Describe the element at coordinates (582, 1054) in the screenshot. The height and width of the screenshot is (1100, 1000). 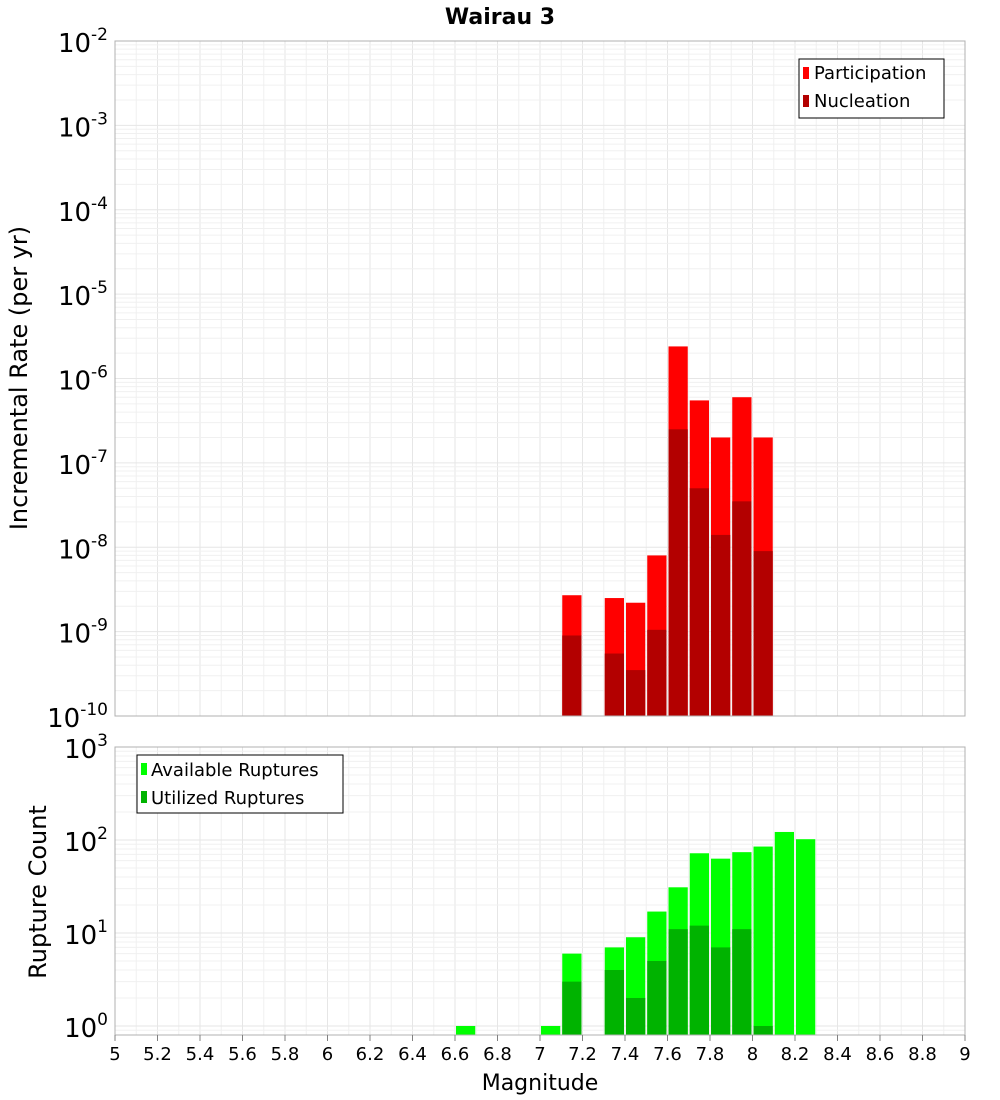
I see `x-tick-label: 7.2` at that location.